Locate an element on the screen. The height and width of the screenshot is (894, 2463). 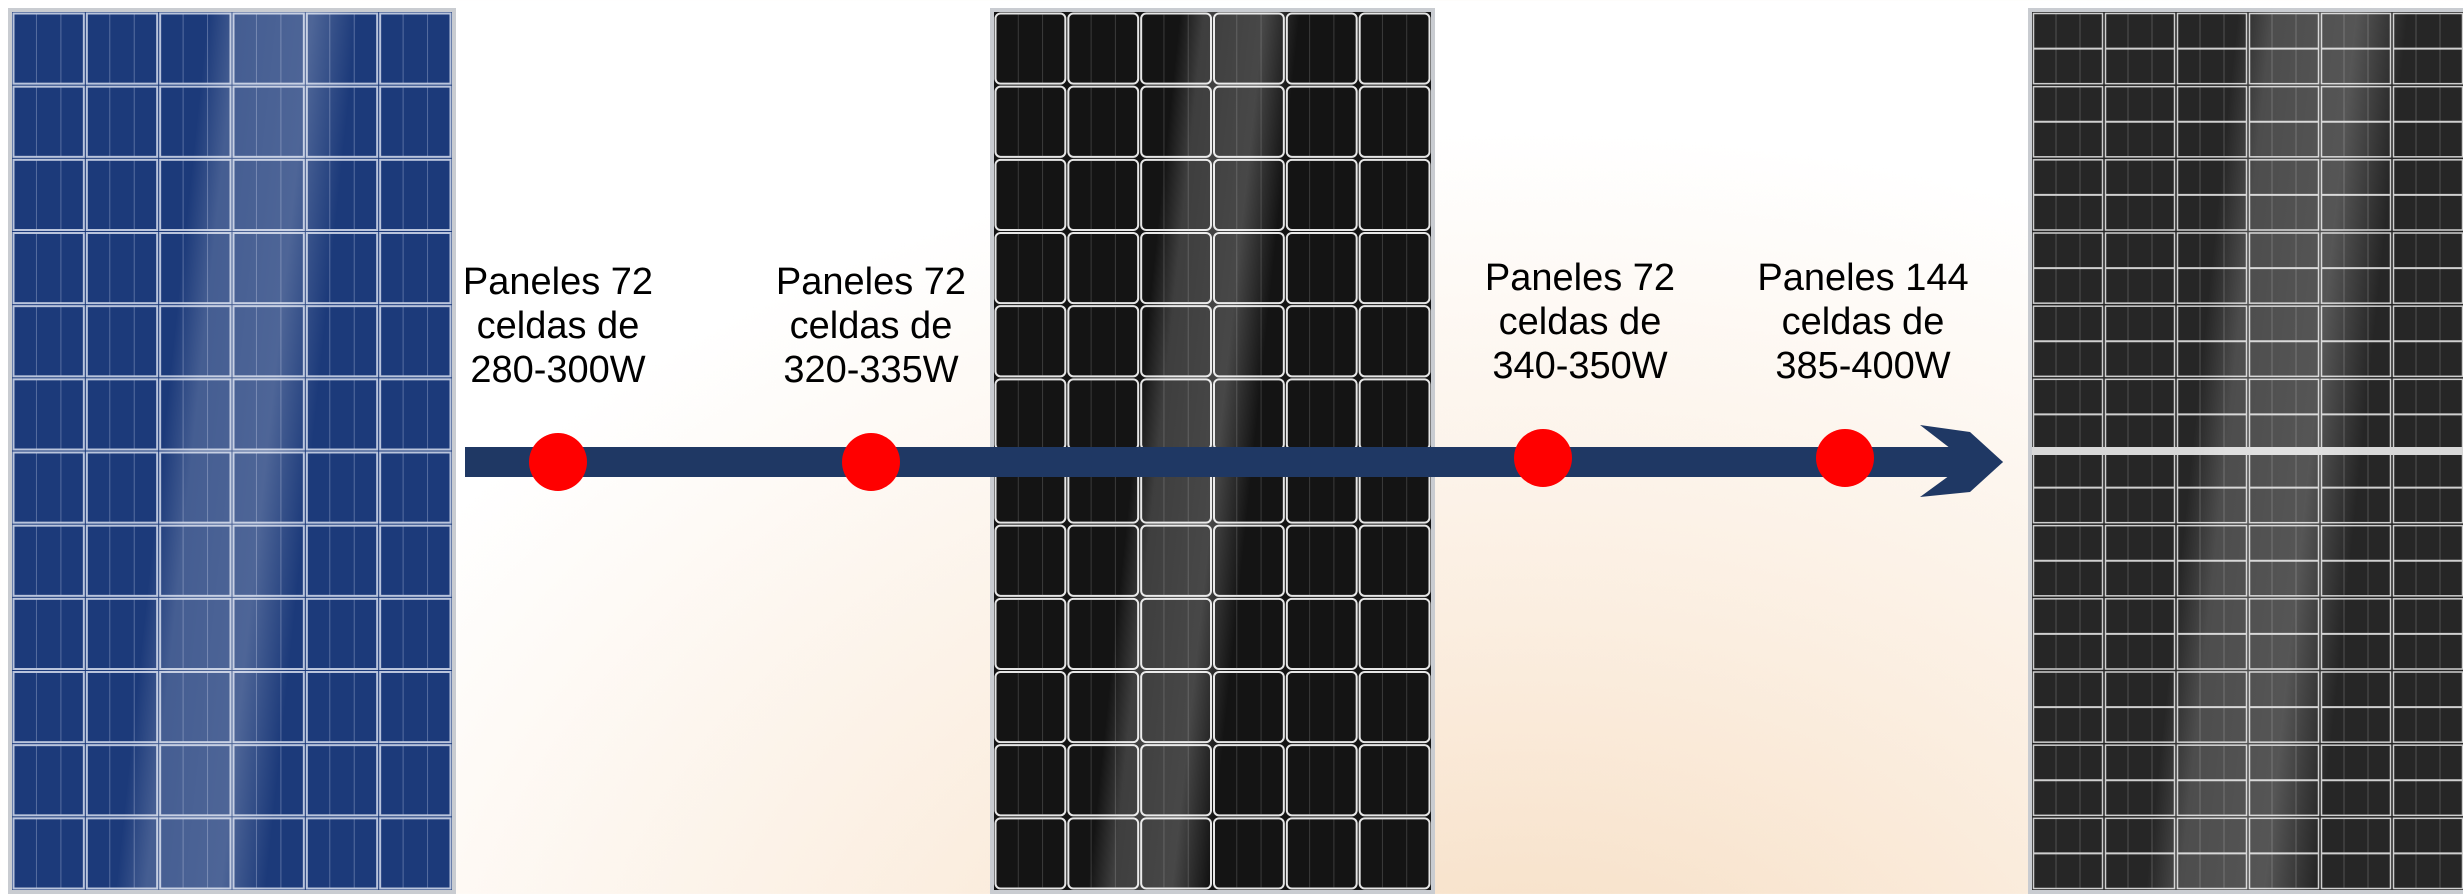
milestone-label-3-line3: 340-350W is located at coordinates (1580, 366).